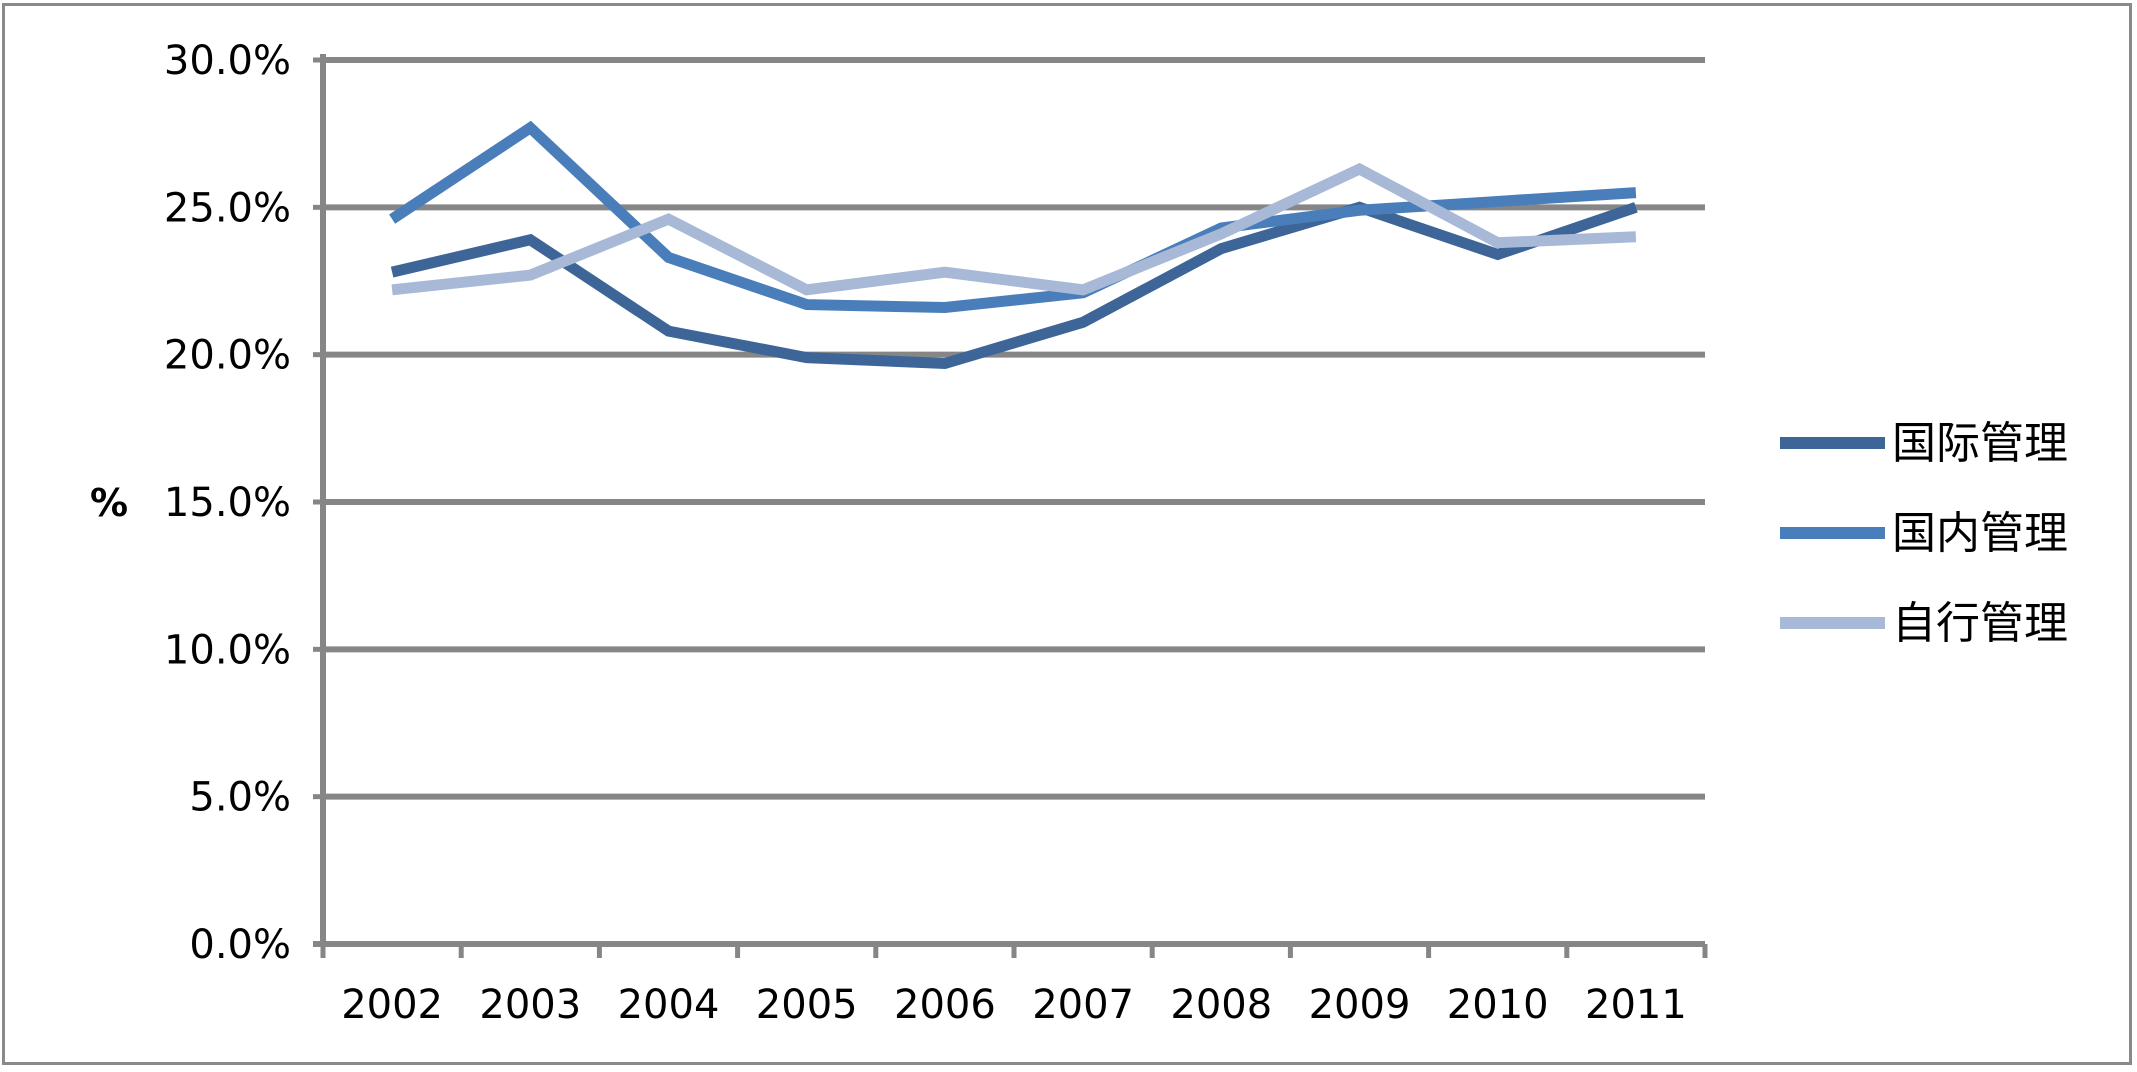  I want to click on legend-label: 国际管理, so click(1980, 443).